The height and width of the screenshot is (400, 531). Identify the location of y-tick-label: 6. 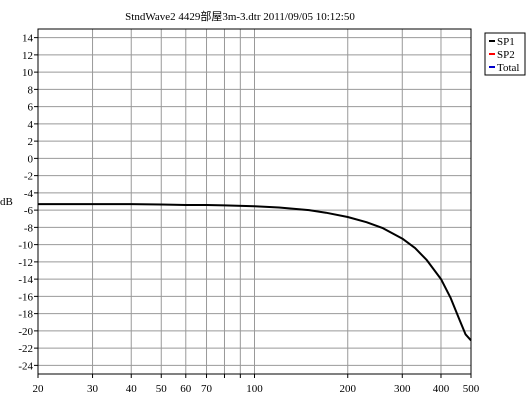
(31, 108).